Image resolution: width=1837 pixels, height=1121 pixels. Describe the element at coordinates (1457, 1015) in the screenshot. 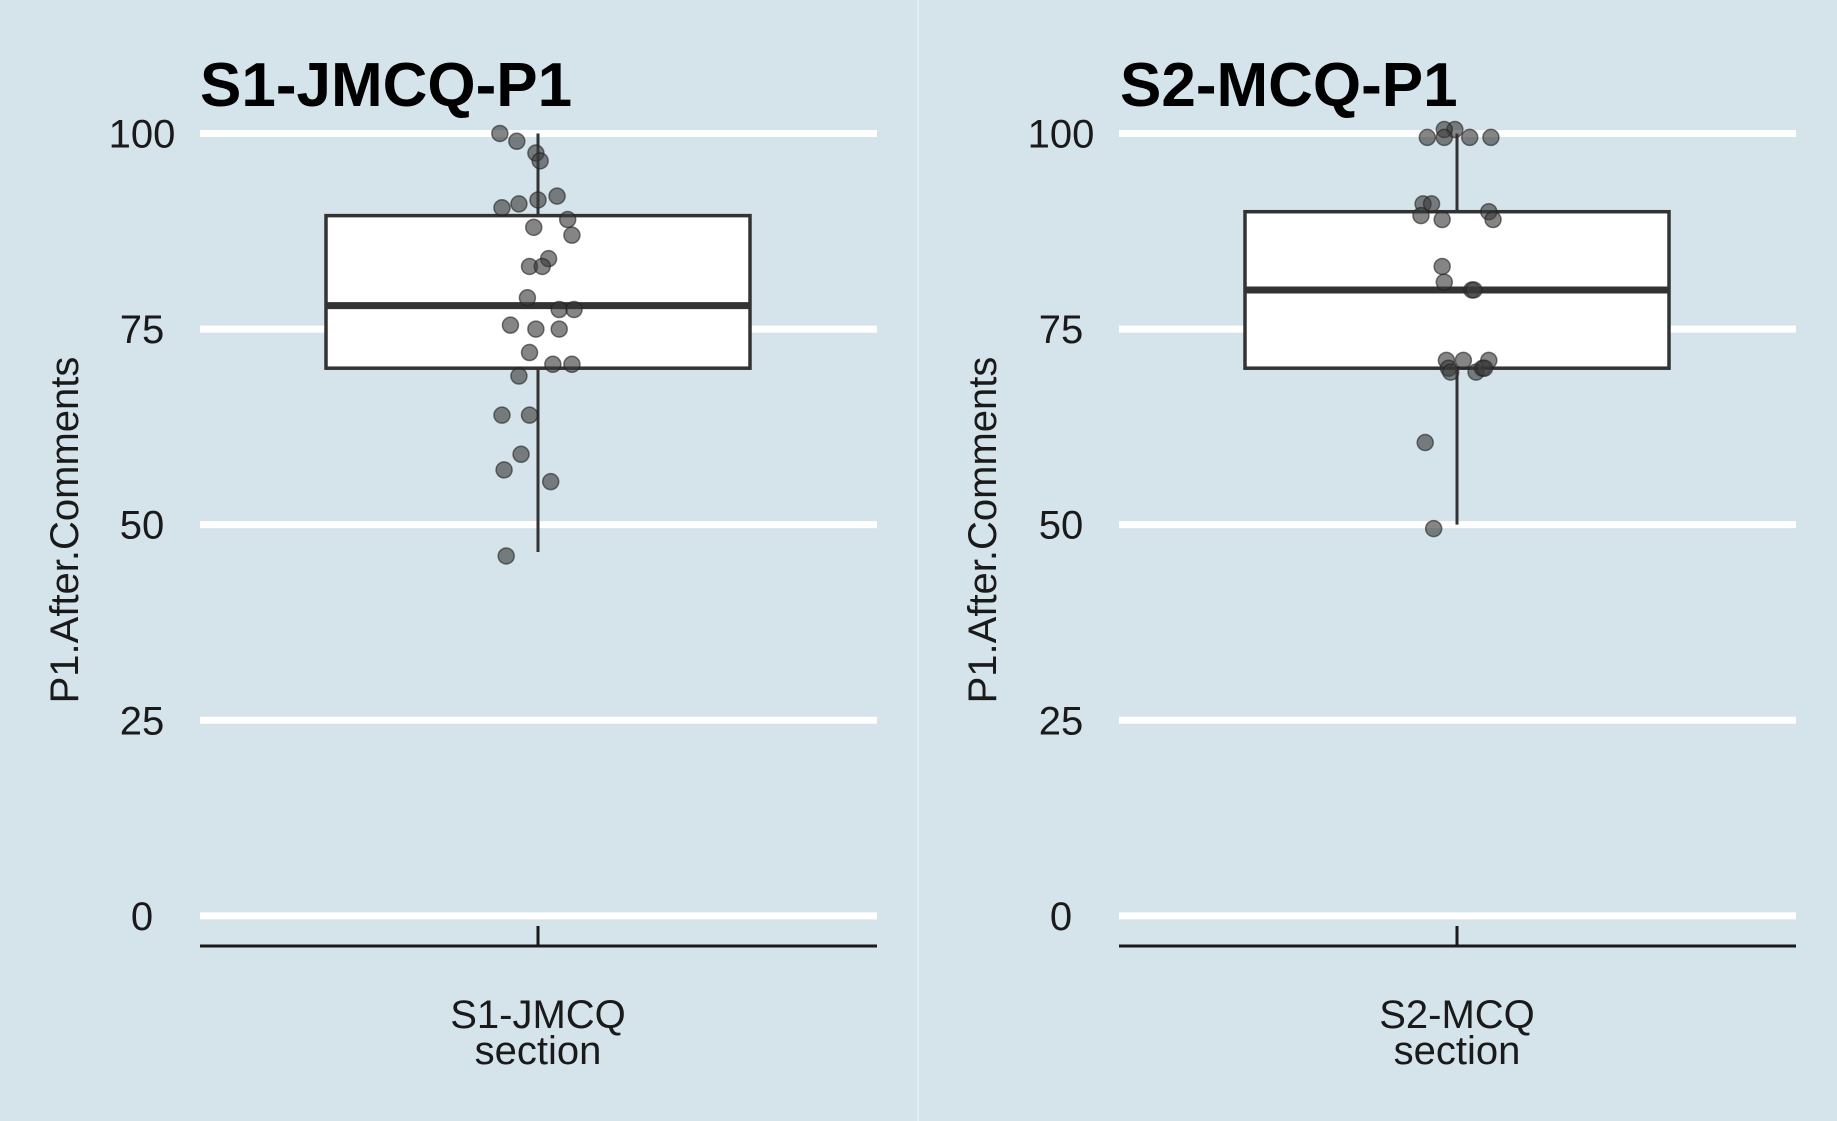

I see `category-label: S2-MCQ` at that location.